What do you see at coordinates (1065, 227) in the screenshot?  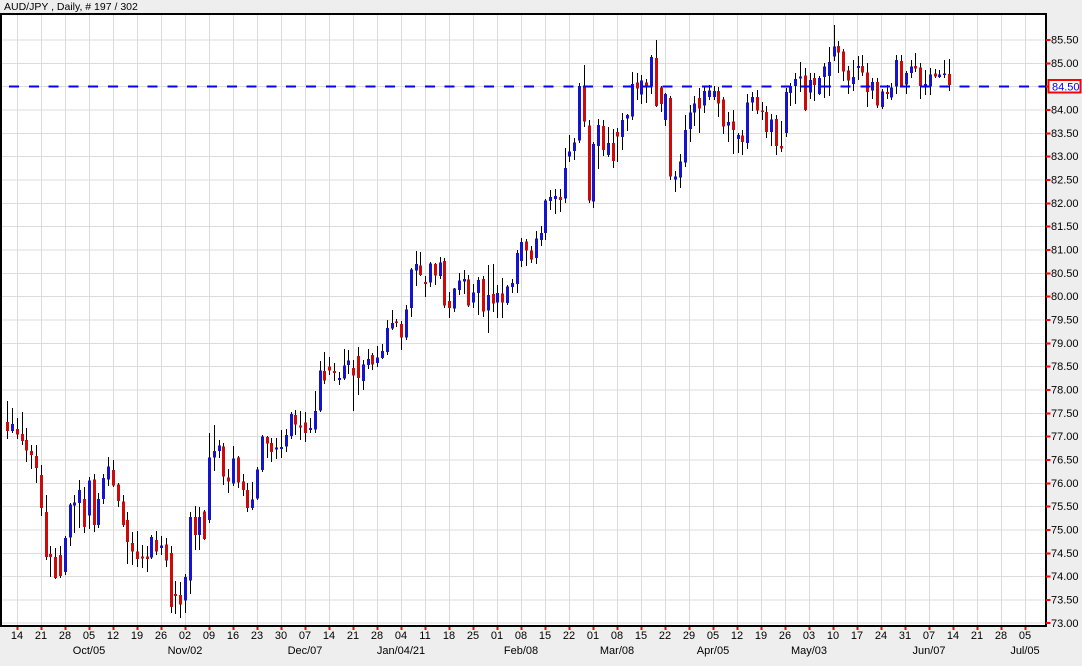 I see `svg-text: 81.50` at bounding box center [1065, 227].